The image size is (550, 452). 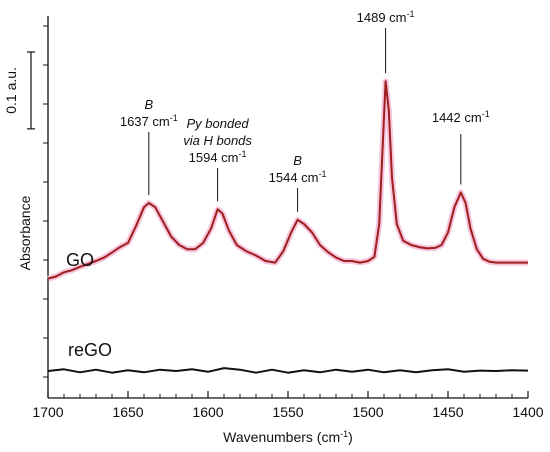 I want to click on annotation-label-line: Py bonded, so click(x=218, y=123).